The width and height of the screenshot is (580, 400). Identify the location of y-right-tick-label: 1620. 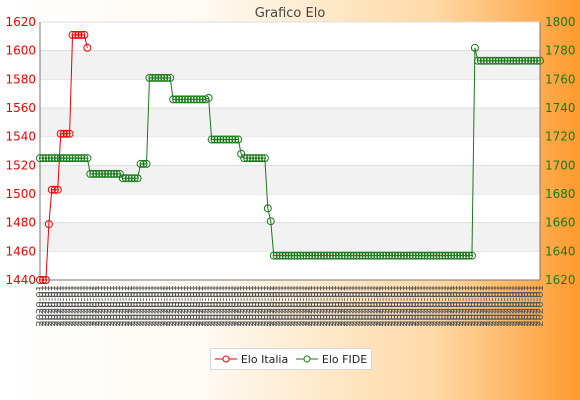
(560, 280).